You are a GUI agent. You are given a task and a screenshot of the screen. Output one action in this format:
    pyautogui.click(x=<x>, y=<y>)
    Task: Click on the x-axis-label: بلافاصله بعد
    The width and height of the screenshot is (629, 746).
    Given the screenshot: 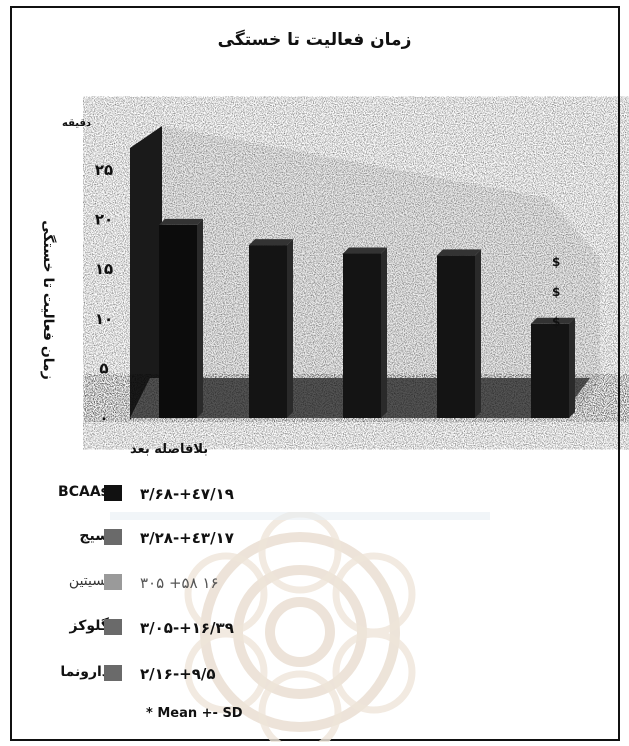 What is the action you would take?
    pyautogui.click(x=169, y=449)
    